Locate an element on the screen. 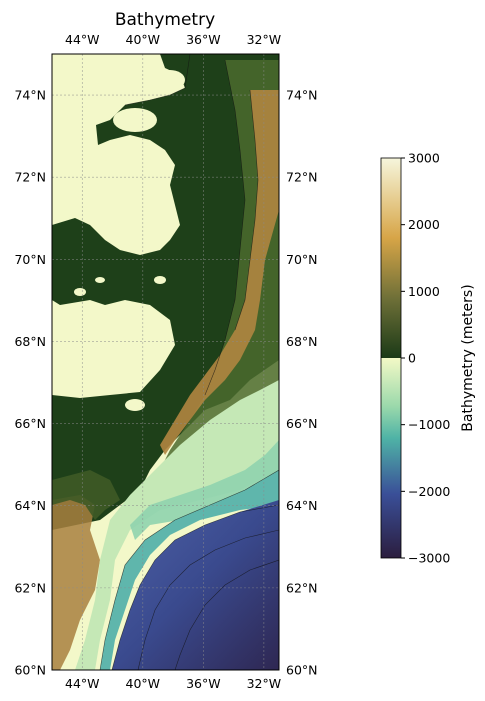  lat-tick-label-left: 66°N is located at coordinates (30, 423).